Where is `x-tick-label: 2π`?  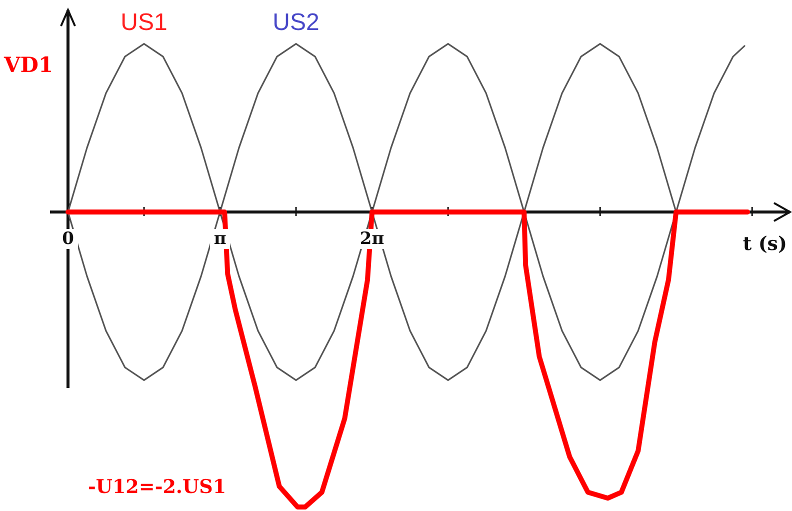
x-tick-label: 2π is located at coordinates (372, 239).